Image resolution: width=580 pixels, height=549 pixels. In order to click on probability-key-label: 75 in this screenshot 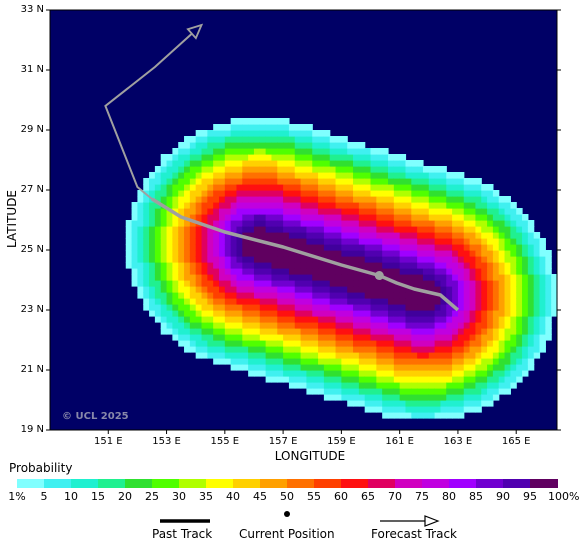, I will do `click(422, 496)`.